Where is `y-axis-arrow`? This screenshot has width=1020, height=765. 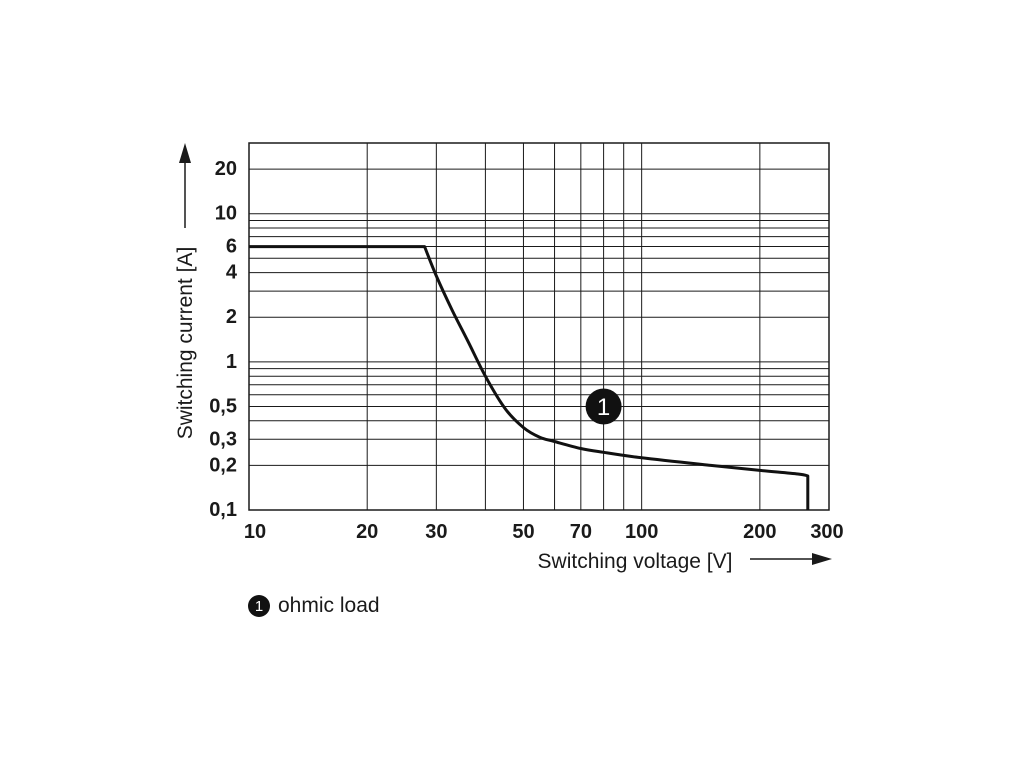
y-axis-arrow is located at coordinates (185, 185).